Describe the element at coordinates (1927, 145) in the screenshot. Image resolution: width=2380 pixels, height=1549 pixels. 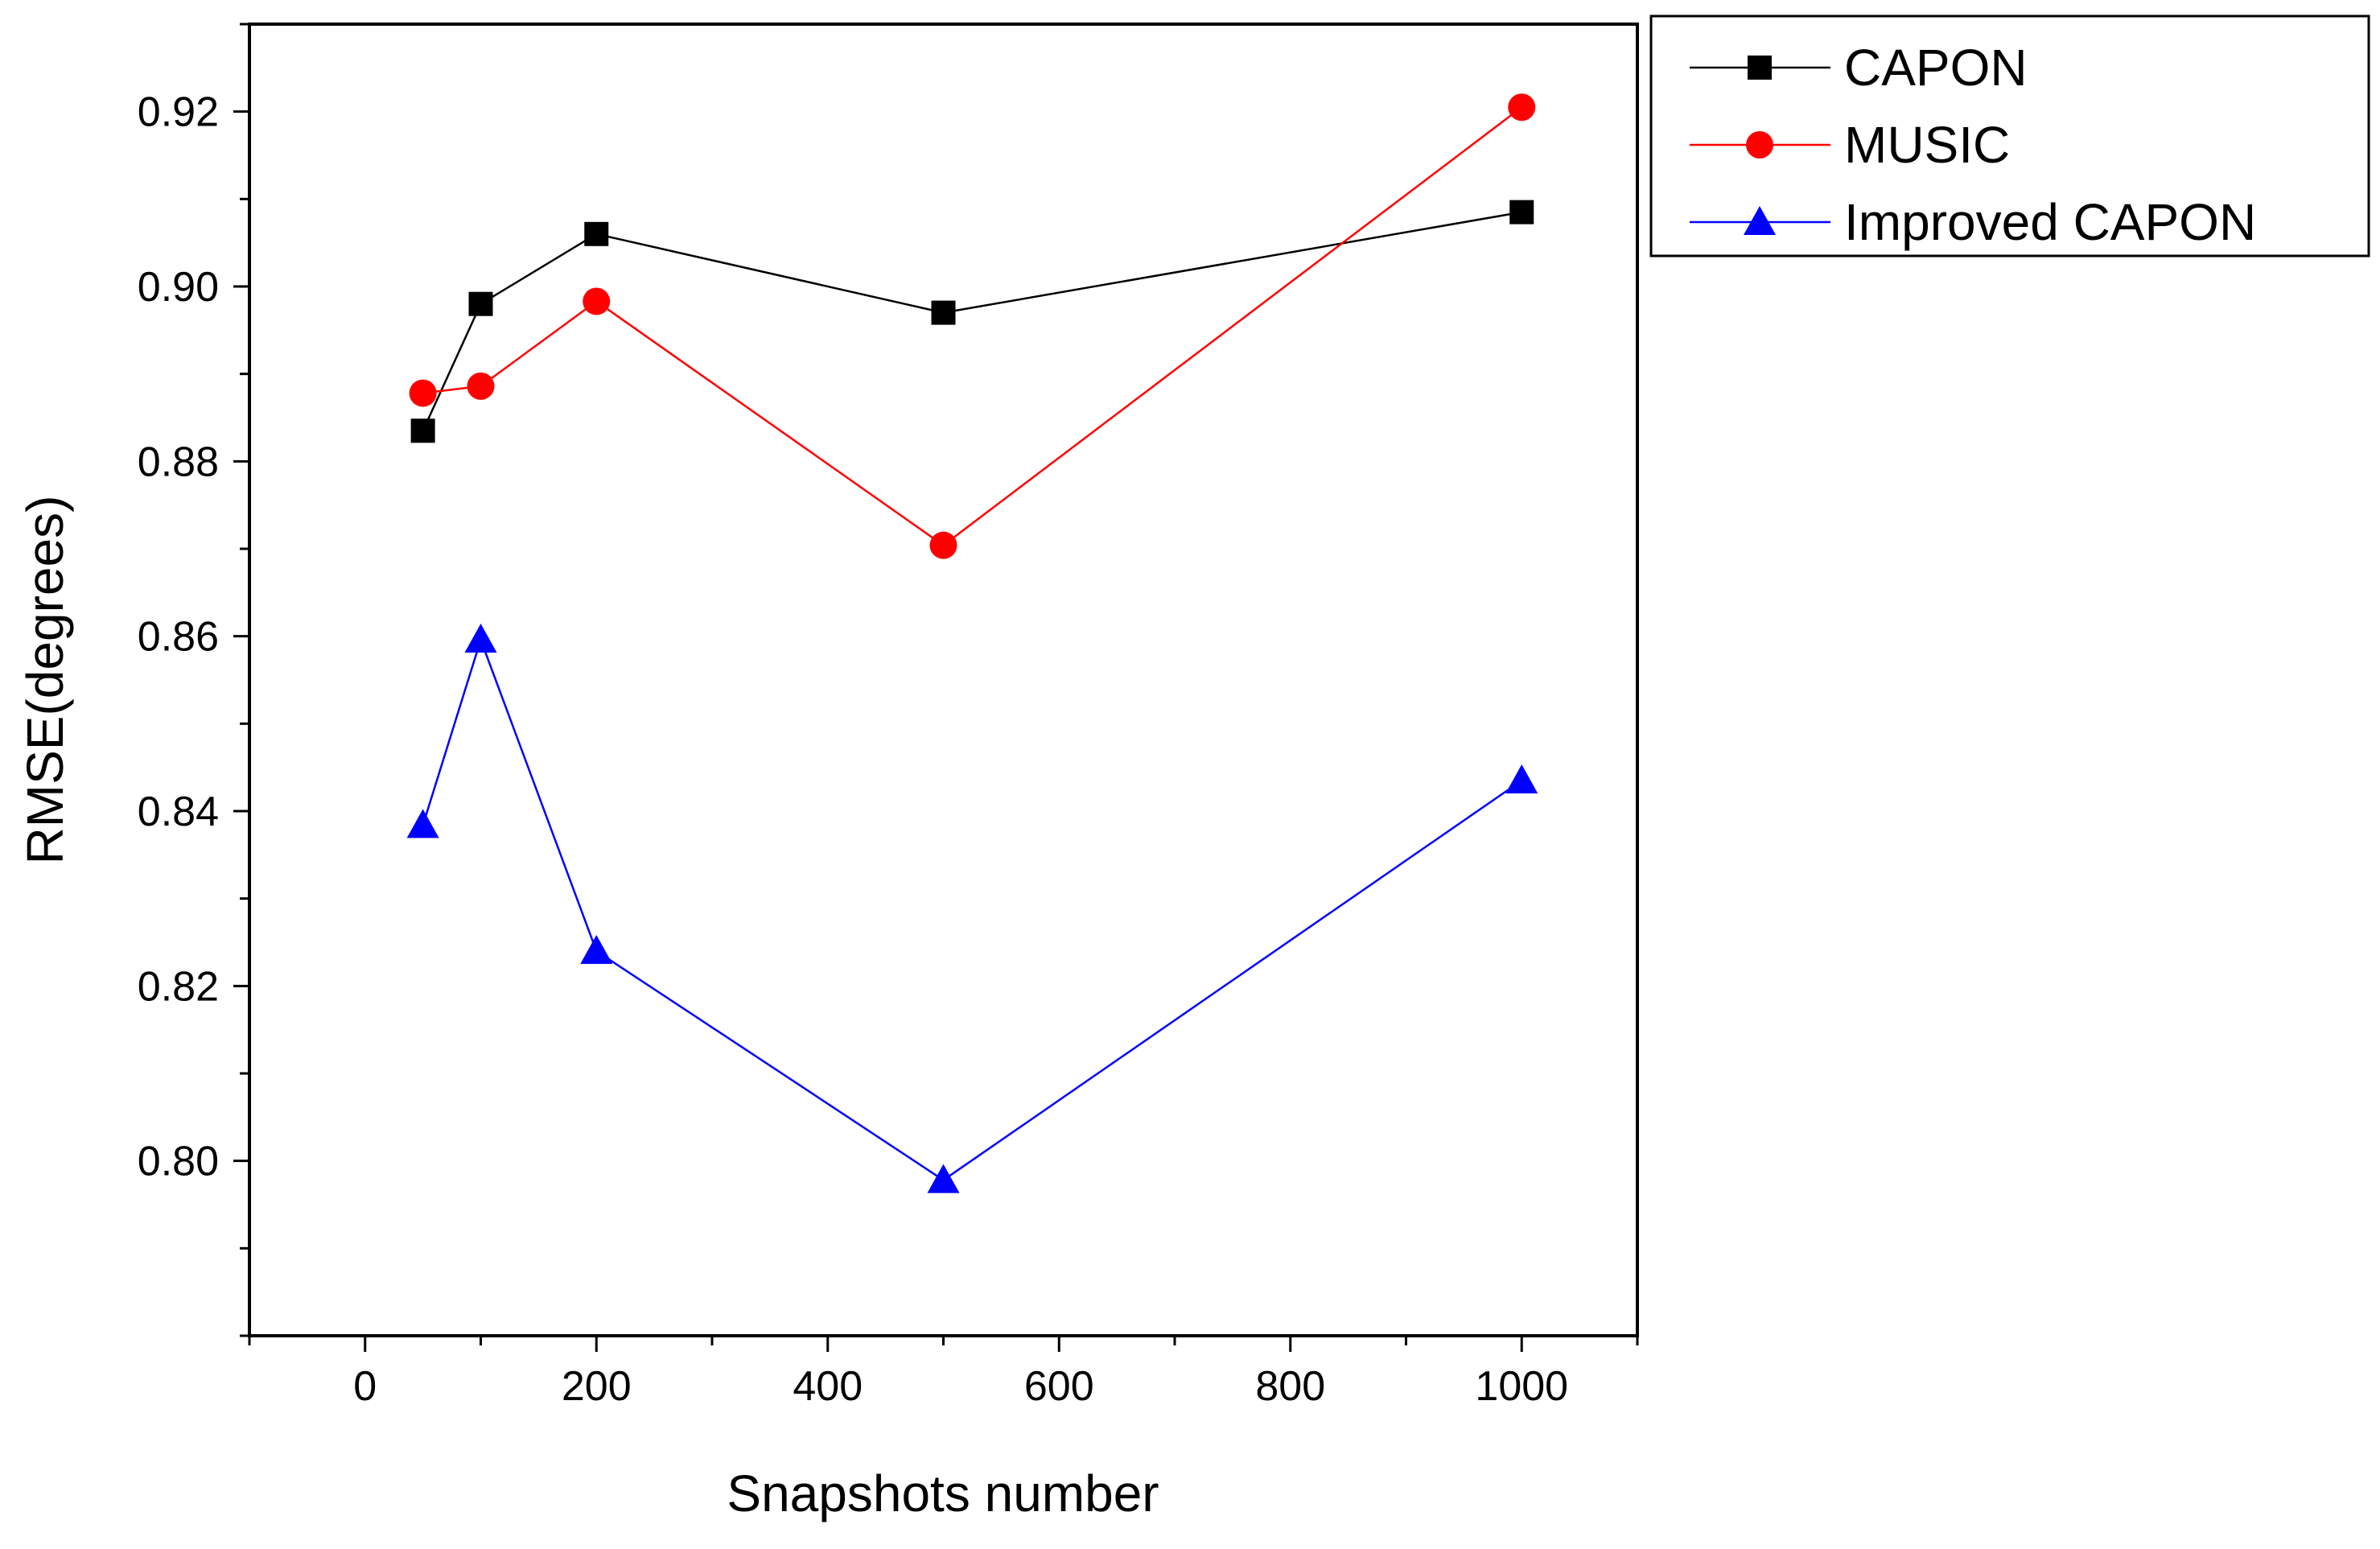
I see `legend-label: MUSIC` at that location.